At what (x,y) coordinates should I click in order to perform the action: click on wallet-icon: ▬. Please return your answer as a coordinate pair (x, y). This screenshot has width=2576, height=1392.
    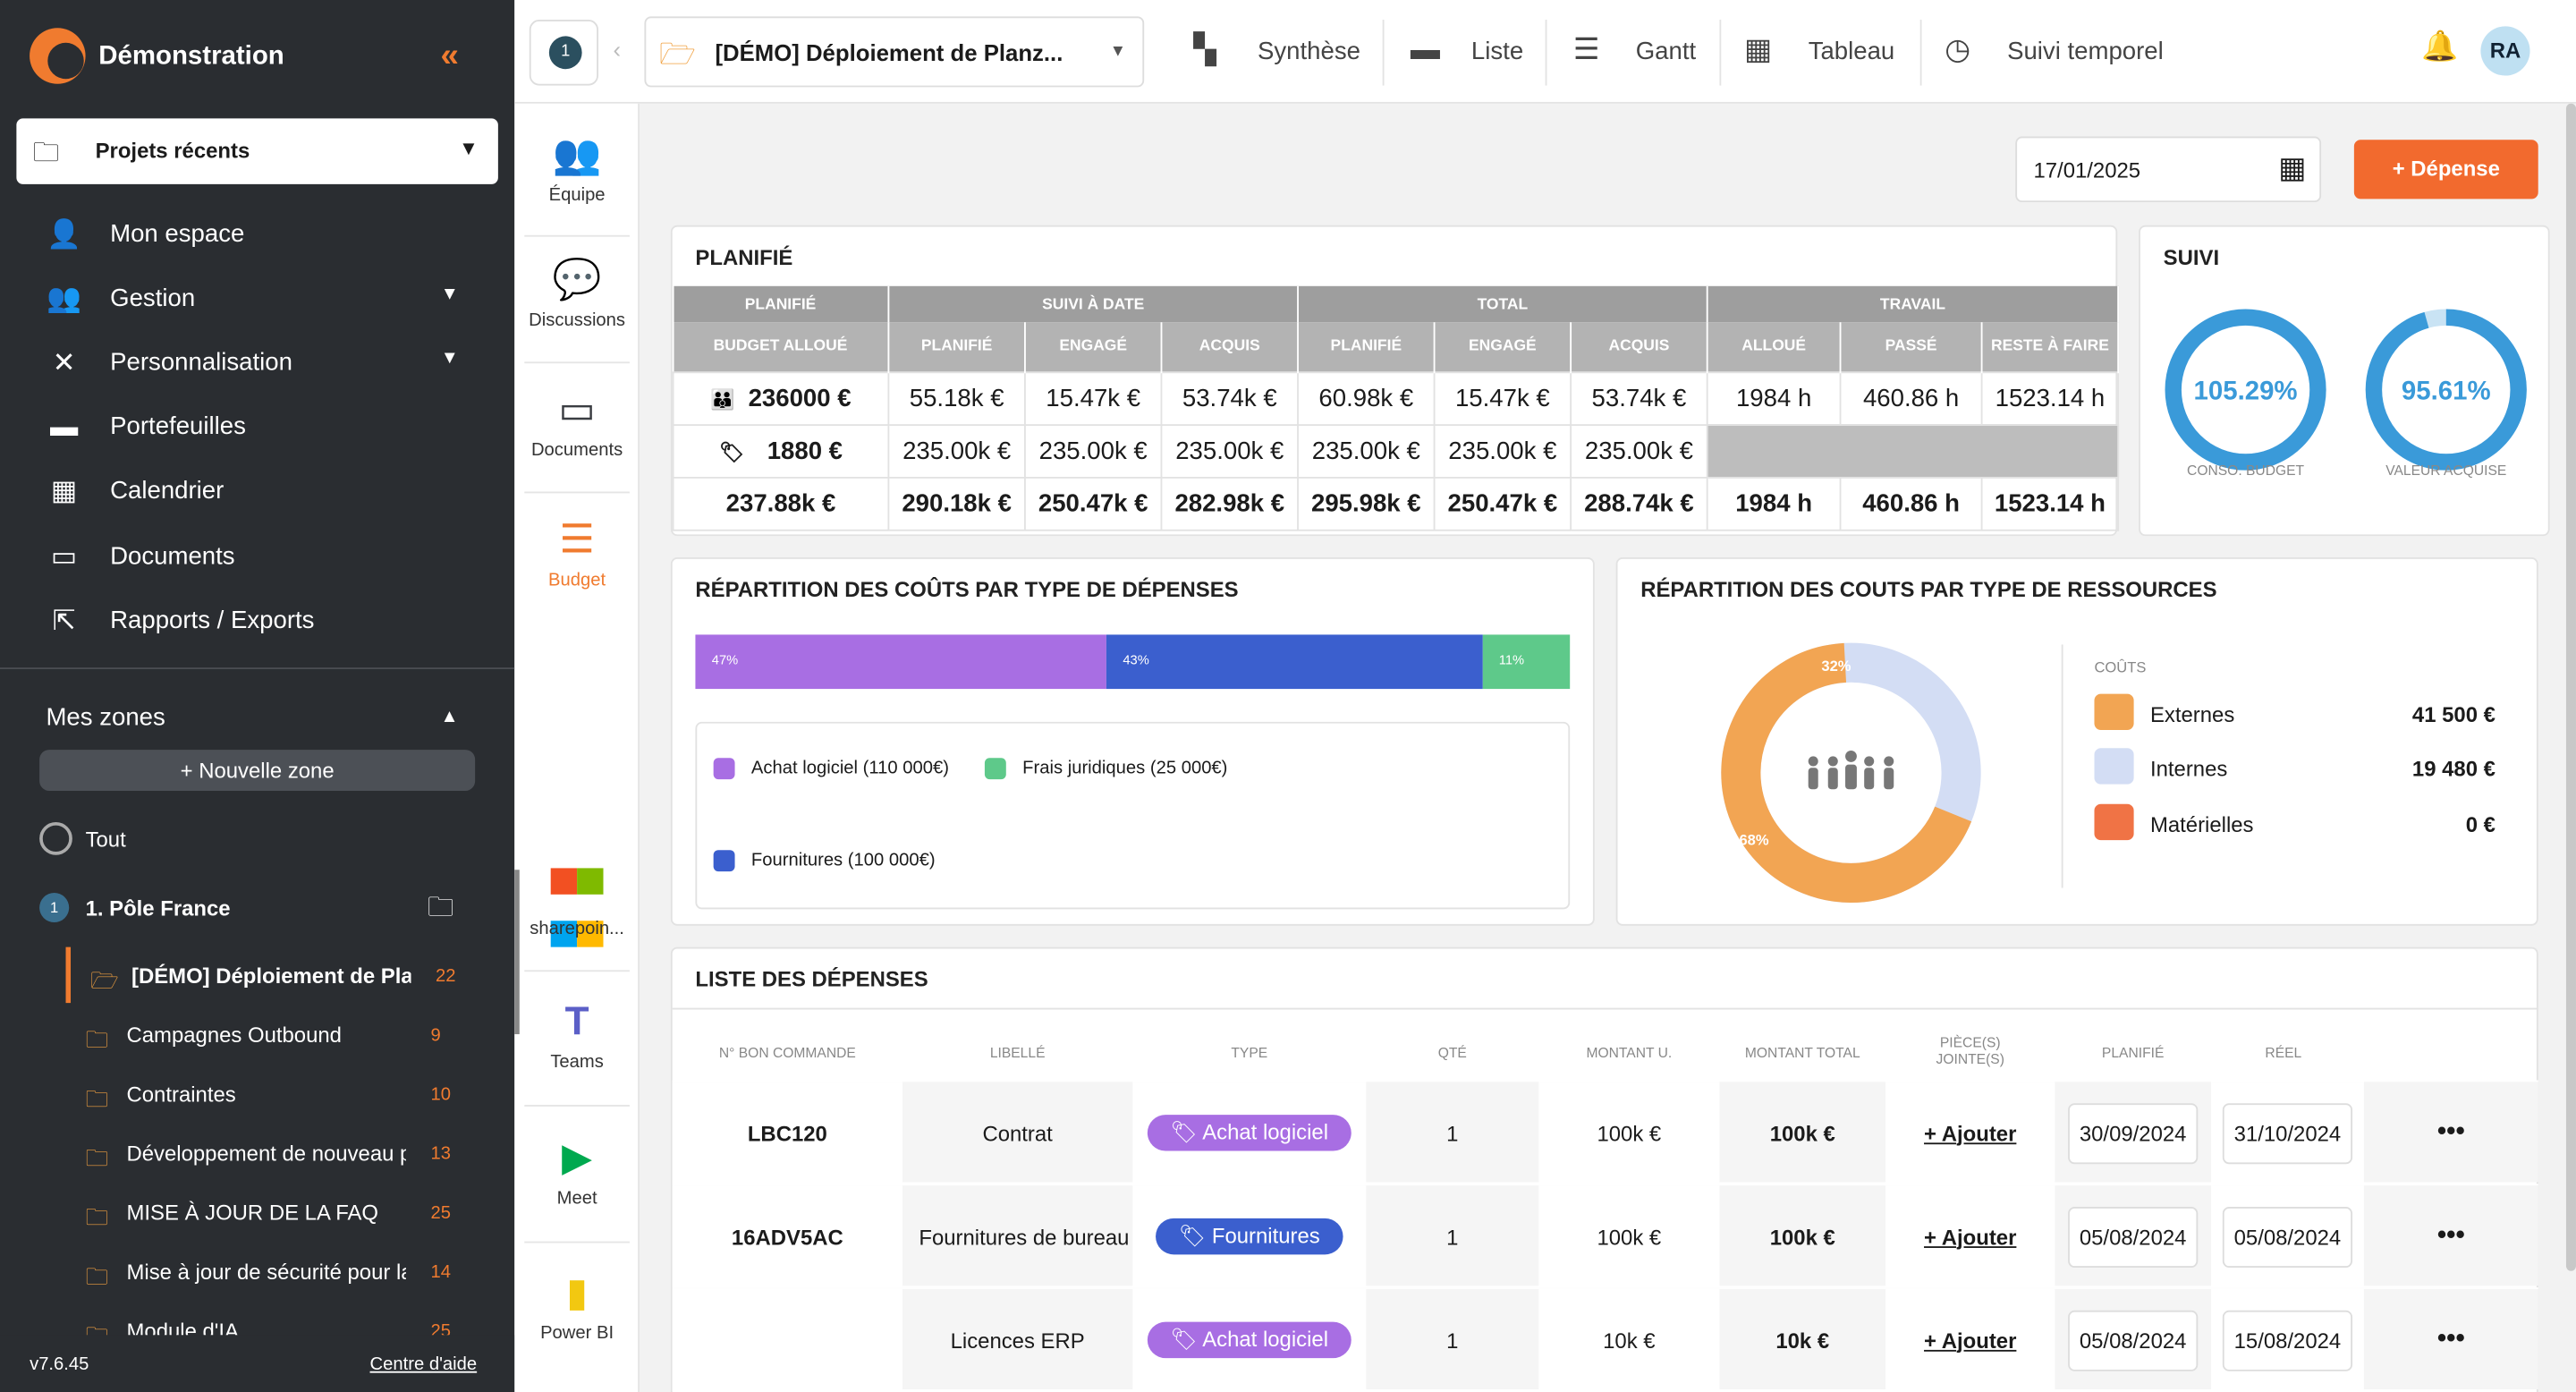
    Looking at the image, I should click on (64, 427).